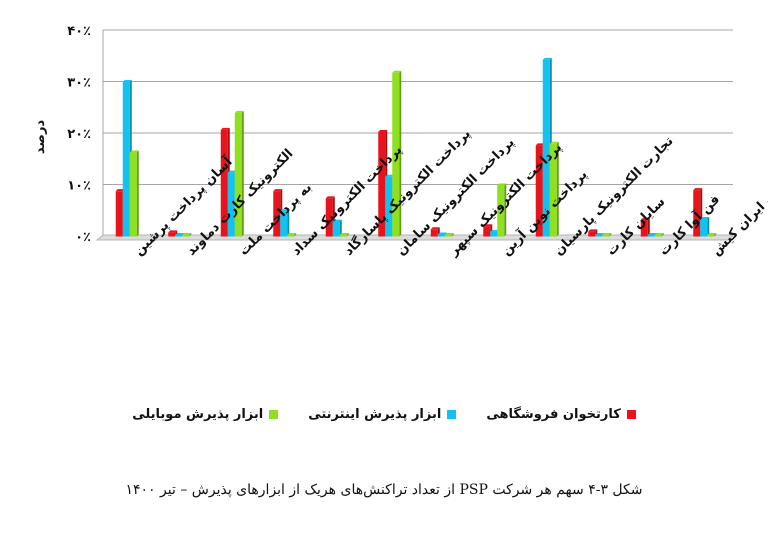  I want to click on legend-item-mobile: ابزار پذیرش موبایلی, so click(205, 414).